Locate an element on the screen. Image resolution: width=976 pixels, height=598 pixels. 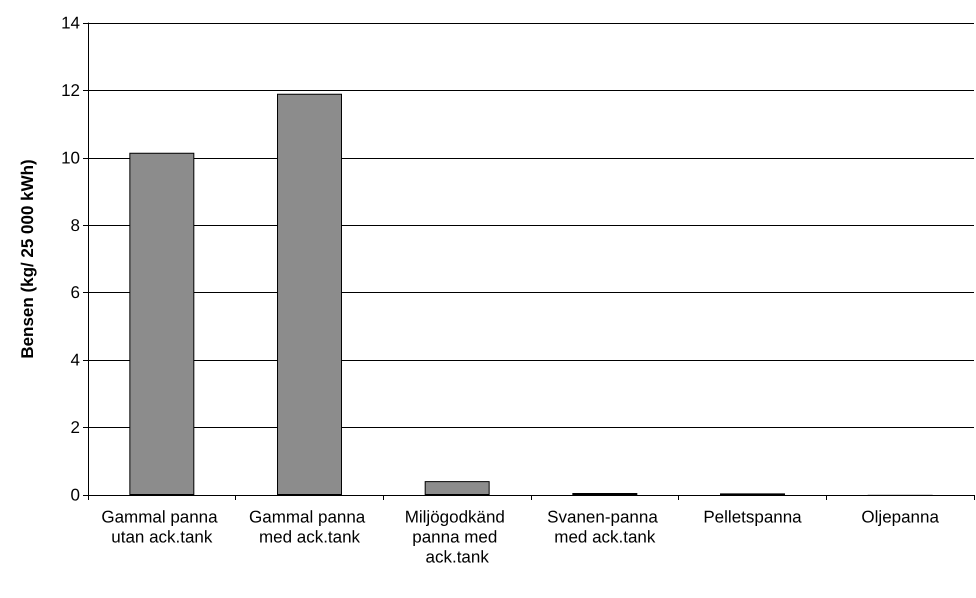
y-tick-label: 4 is located at coordinates (75, 360).